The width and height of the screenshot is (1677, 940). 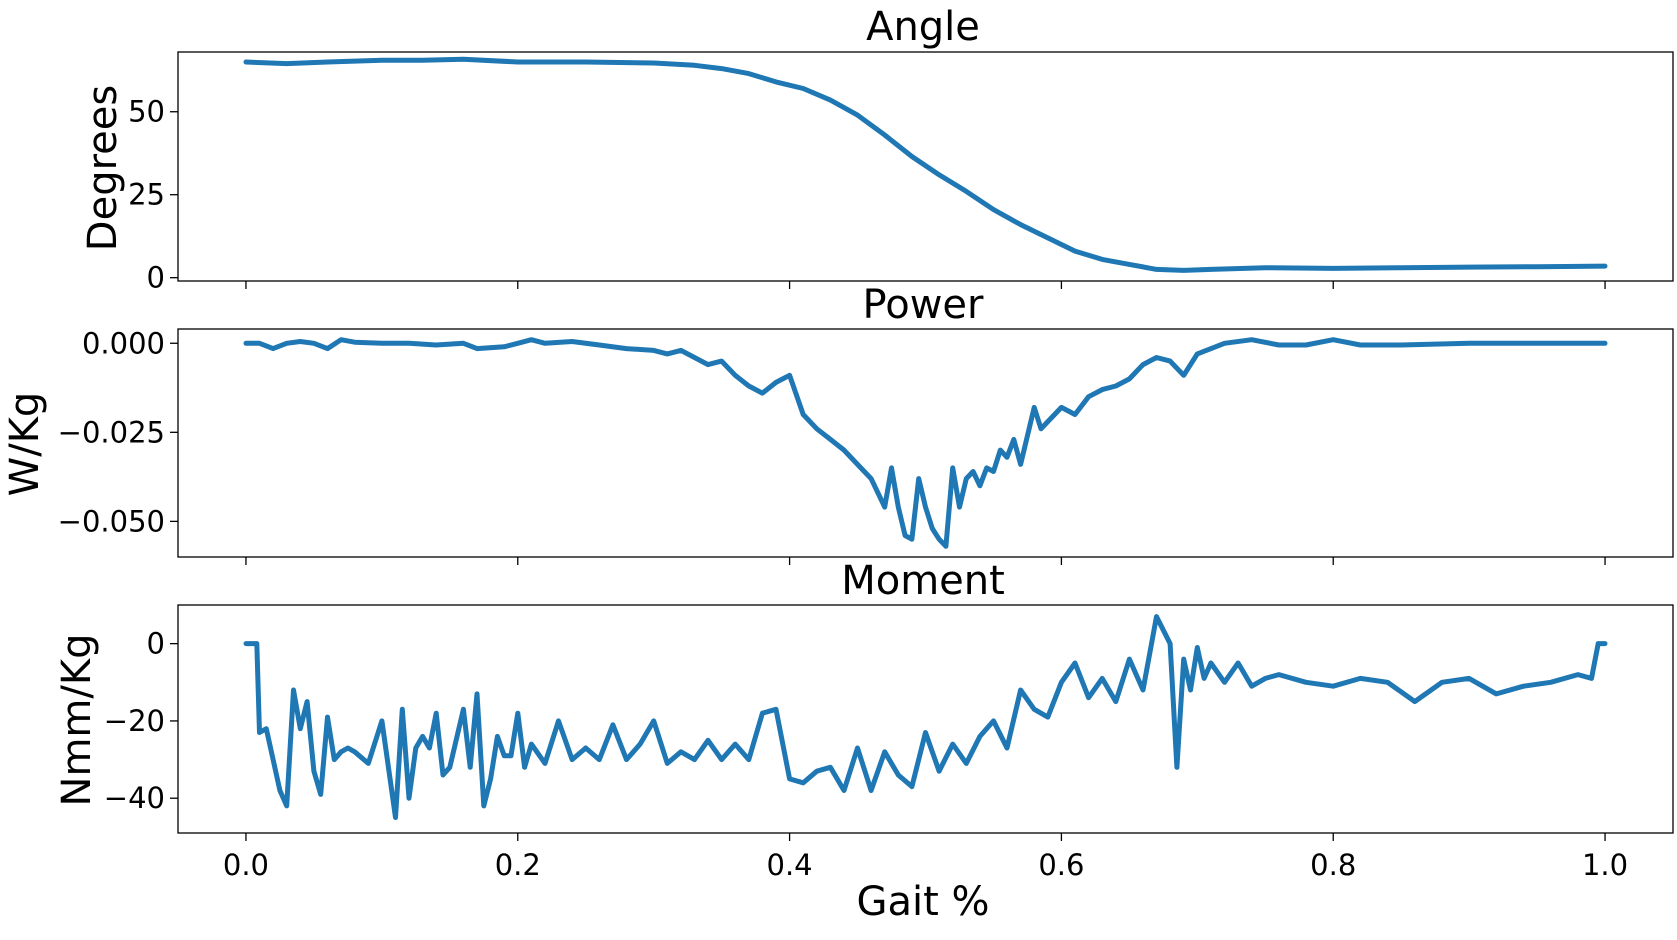 I want to click on ytick-label-angle: 0, so click(x=156, y=278).